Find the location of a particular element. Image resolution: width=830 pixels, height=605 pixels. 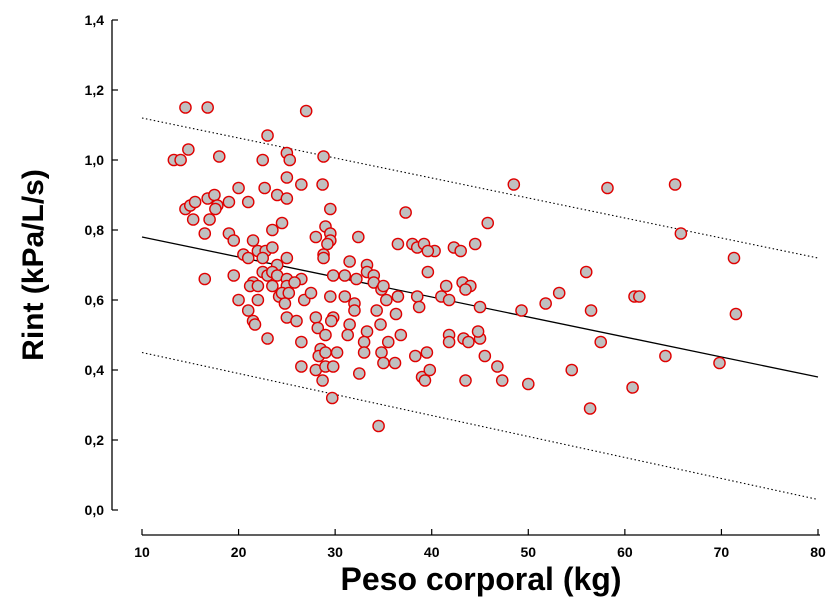

x-axis: 10 20 30 40 50 60 70 80 is located at coordinates (480, 544).